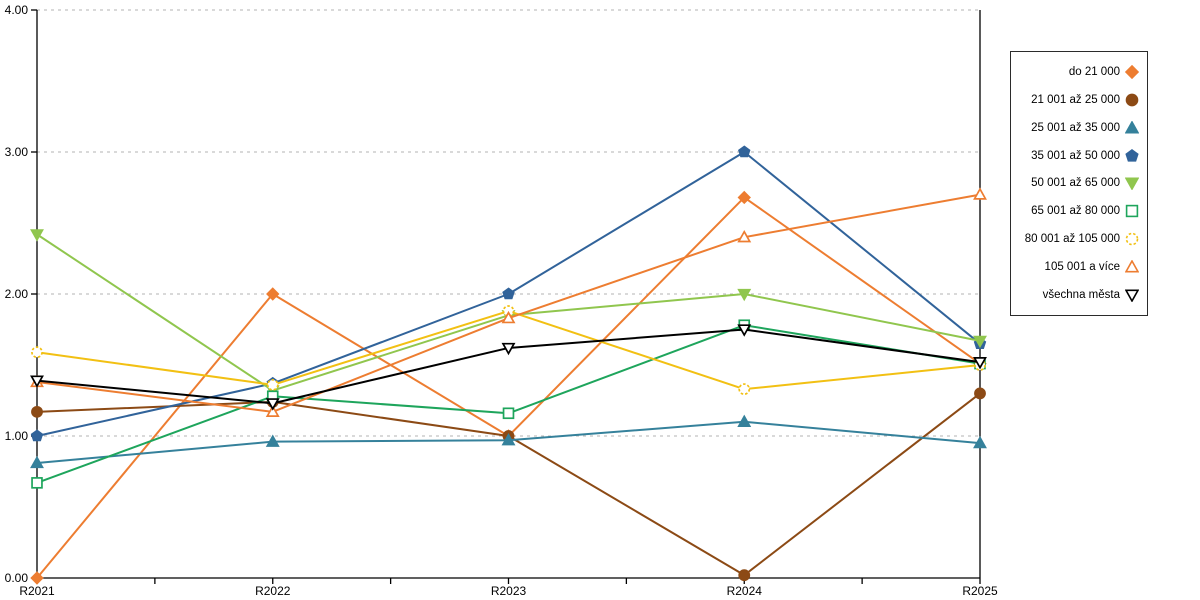 This screenshot has width=1200, height=600. I want to click on legend-item-25-001-až-35-000: 25 001 až 35 000, so click(1078, 127).